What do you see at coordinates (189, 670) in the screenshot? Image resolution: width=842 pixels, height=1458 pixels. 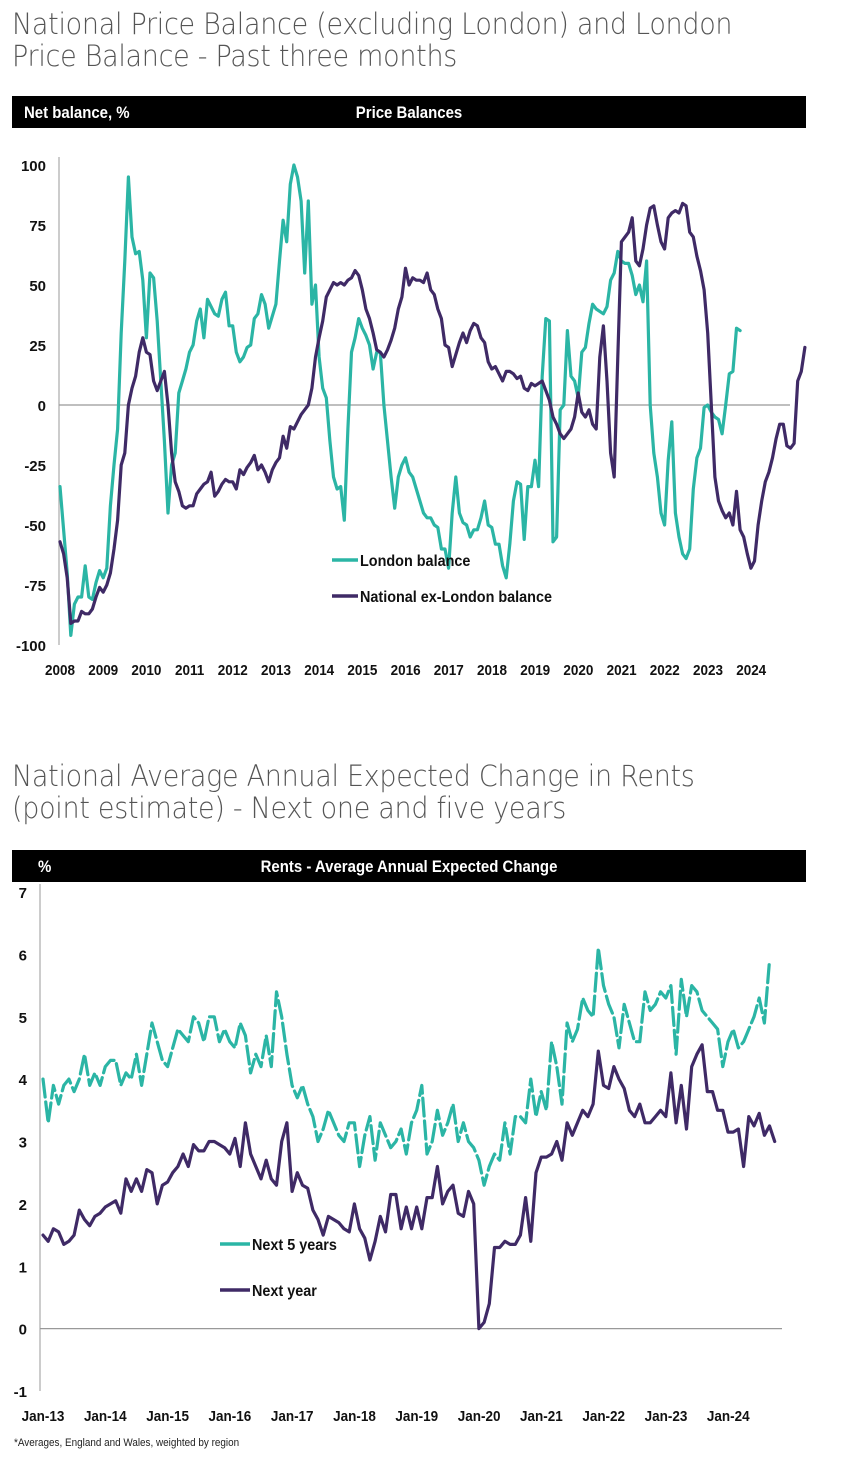 I see `x-tick-label: 2011` at bounding box center [189, 670].